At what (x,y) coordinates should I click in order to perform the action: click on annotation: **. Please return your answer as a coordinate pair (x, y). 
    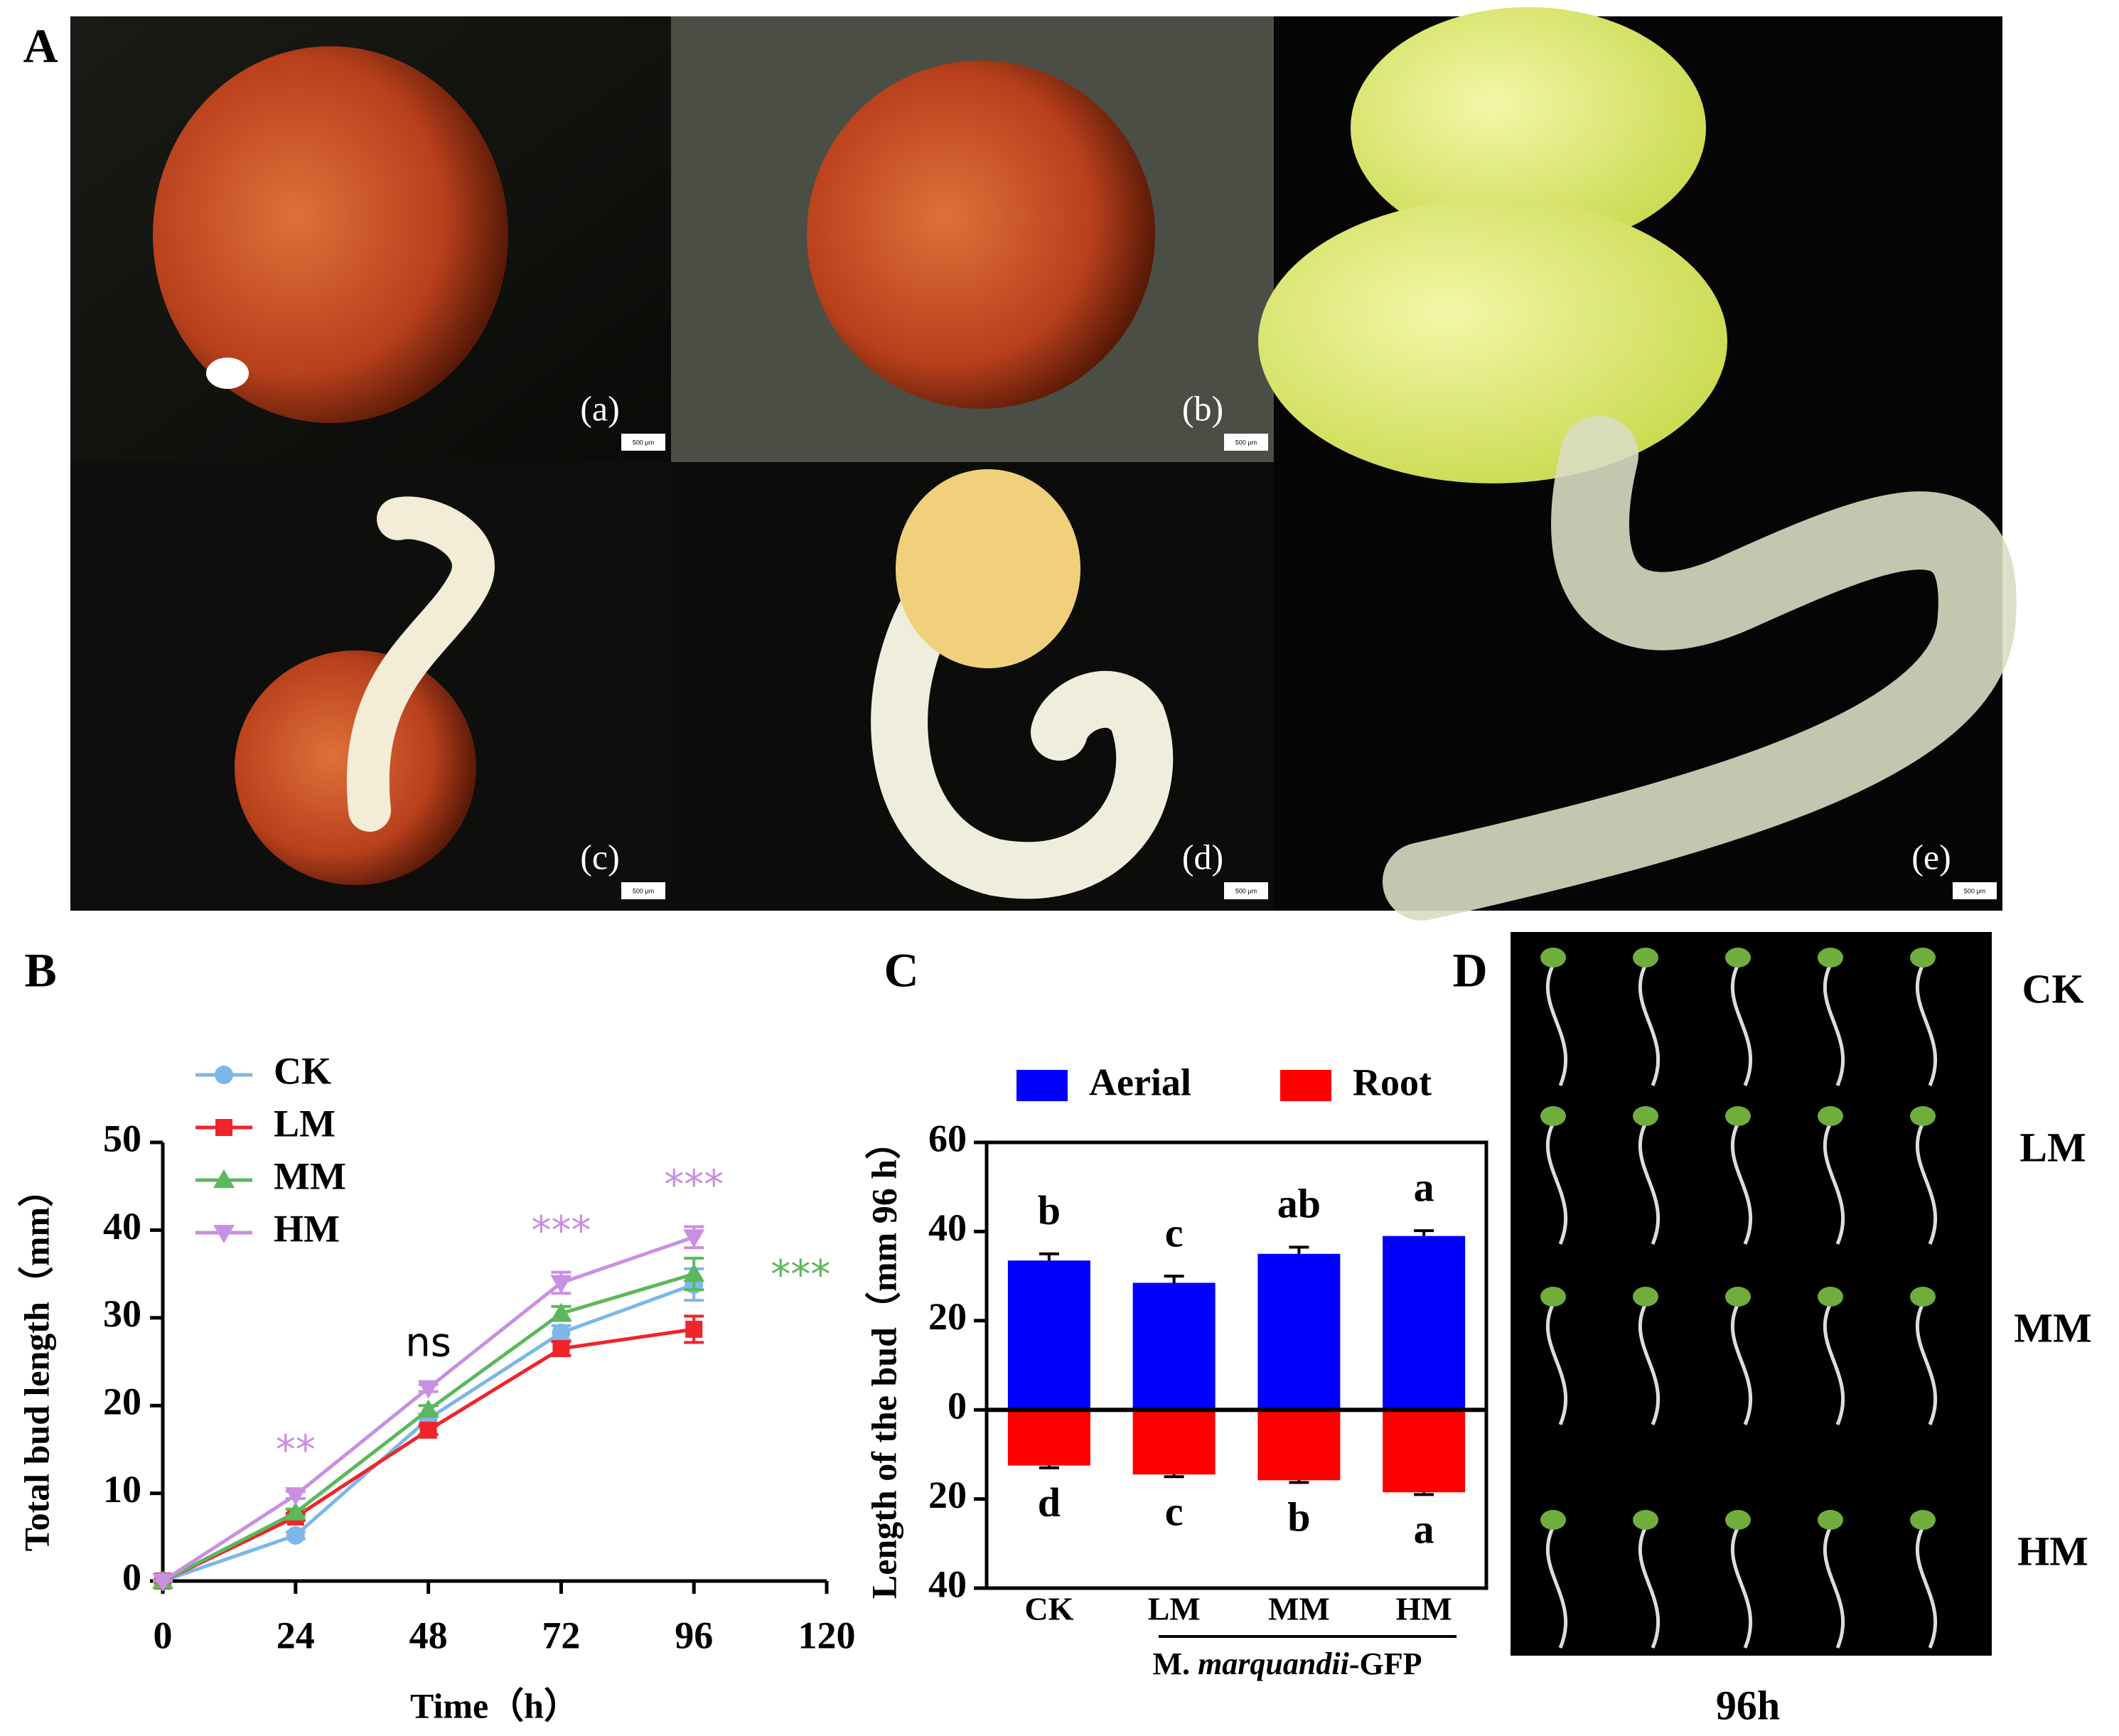
    Looking at the image, I should click on (296, 1450).